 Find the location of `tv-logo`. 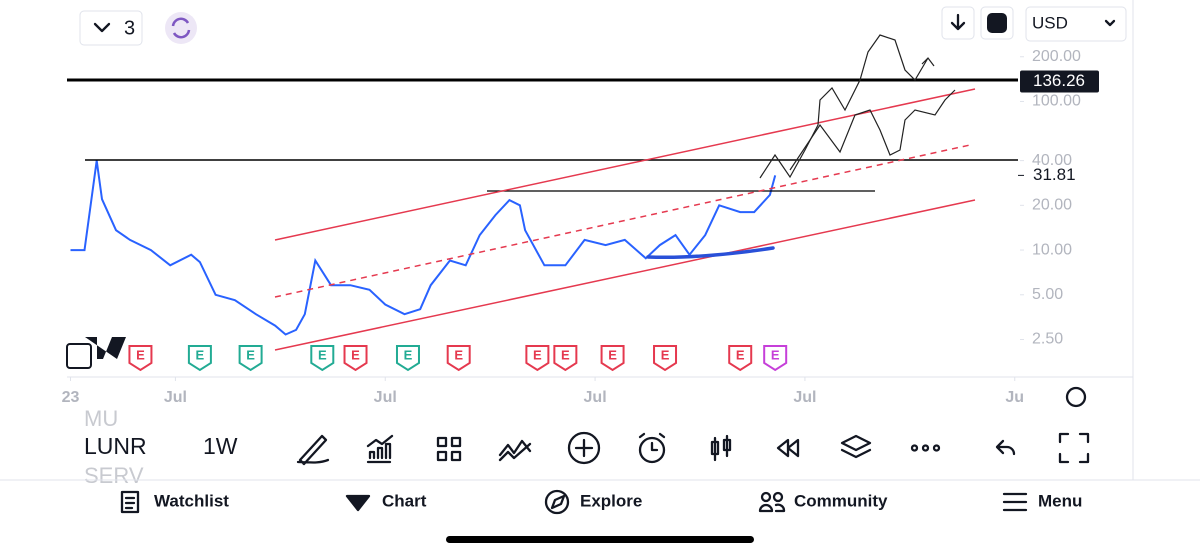

tv-logo is located at coordinates (105, 348).